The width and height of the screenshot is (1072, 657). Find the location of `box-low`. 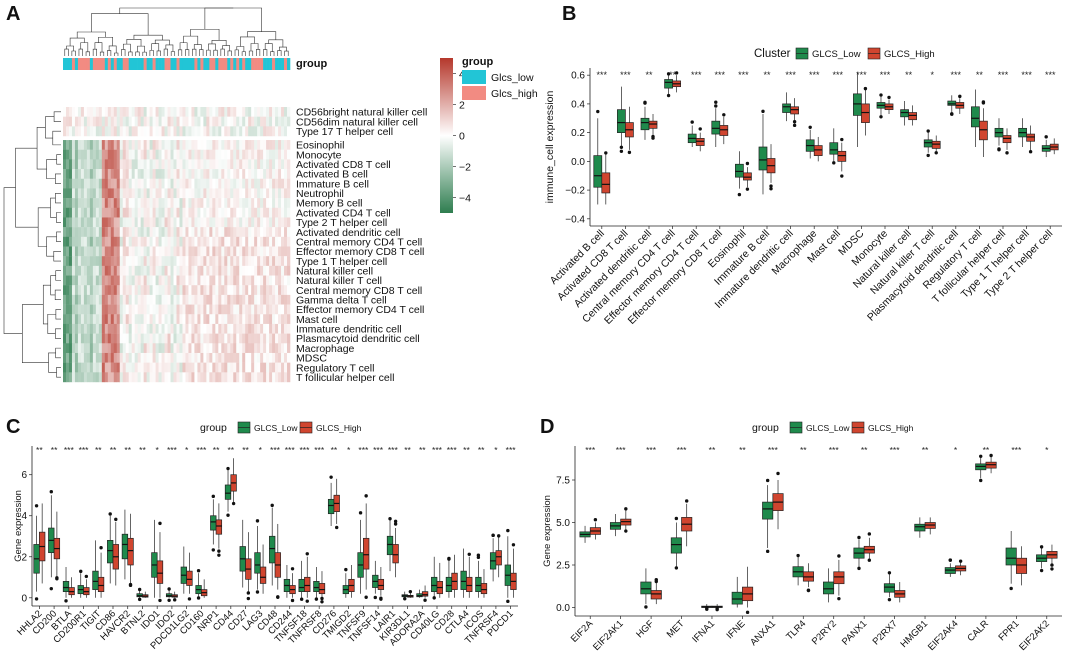

box-low is located at coordinates (737, 598).